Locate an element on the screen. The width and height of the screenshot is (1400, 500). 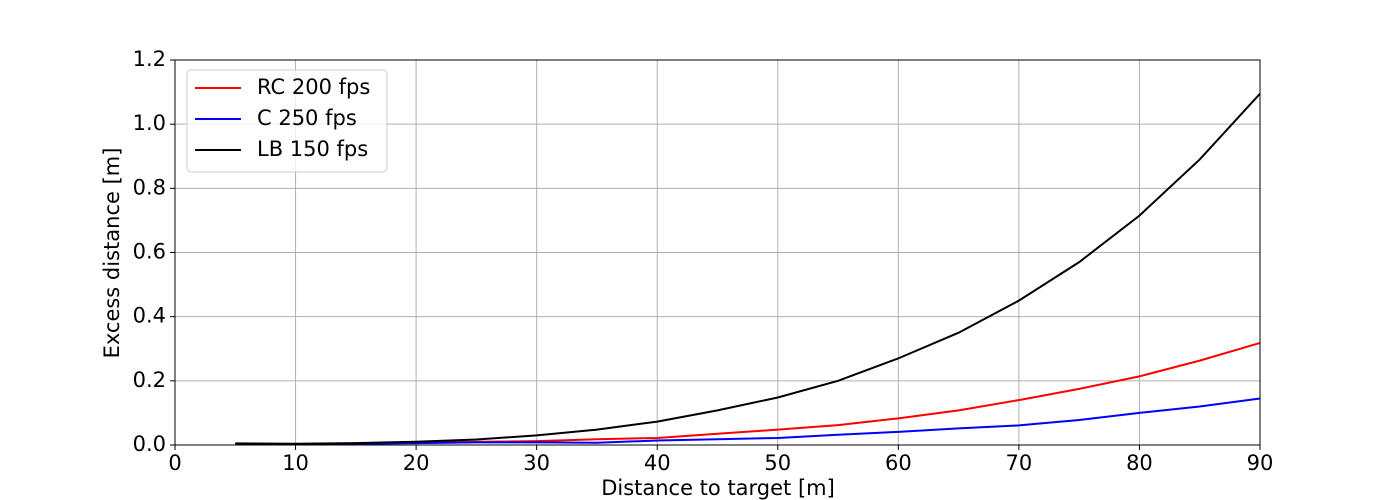
y-tick-label: 0.0 is located at coordinates (149, 444).